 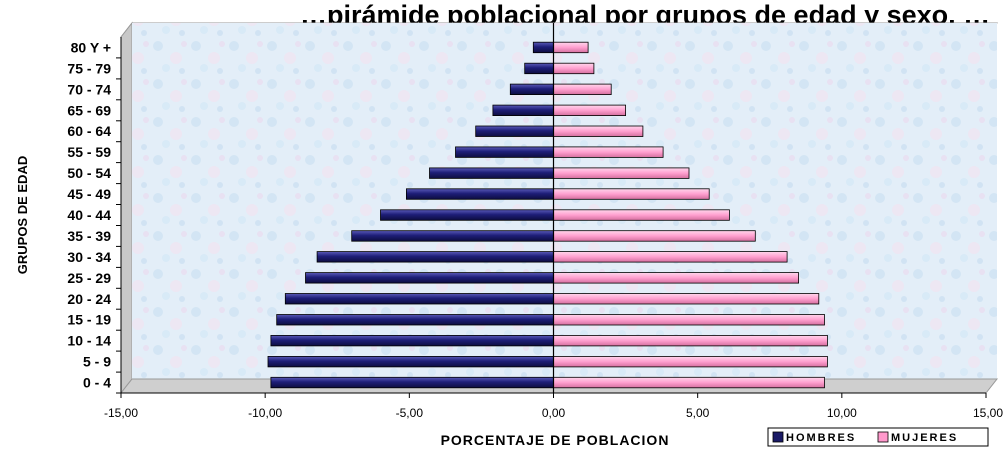 What do you see at coordinates (543, 47) in the screenshot?
I see `bar-hombres-80yplus` at bounding box center [543, 47].